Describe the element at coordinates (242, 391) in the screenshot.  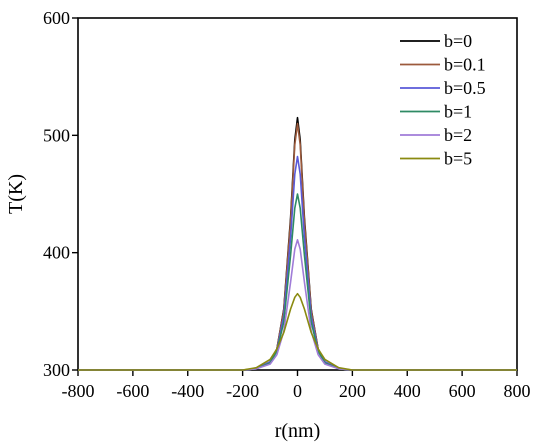
I see `x-tick-label: -200` at that location.